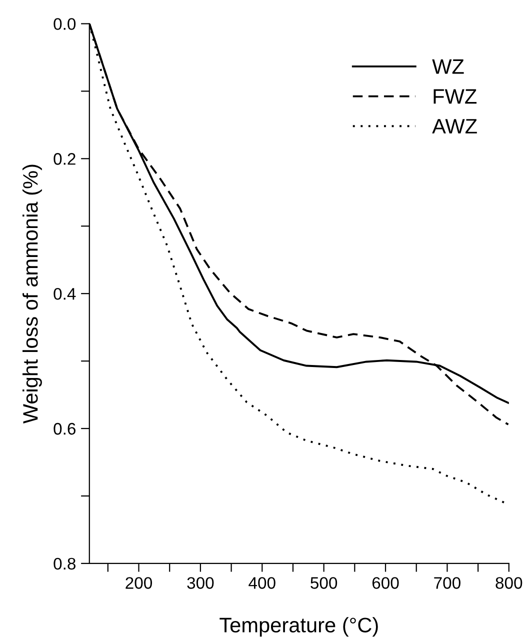 This screenshot has width=529, height=641. I want to click on legend-label: AWZ, so click(454, 126).